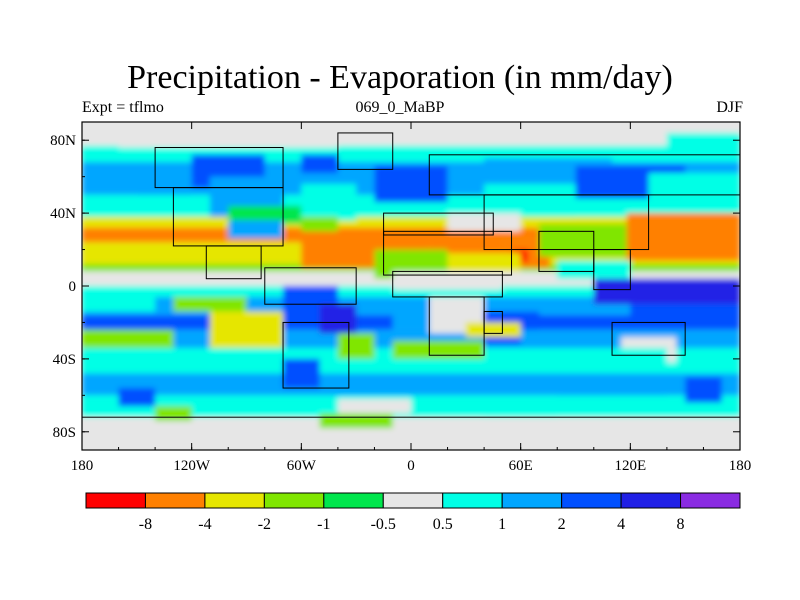 Image resolution: width=800 pixels, height=600 pixels. Describe the element at coordinates (562, 524) in the screenshot. I see `colorbar-label: 2` at that location.